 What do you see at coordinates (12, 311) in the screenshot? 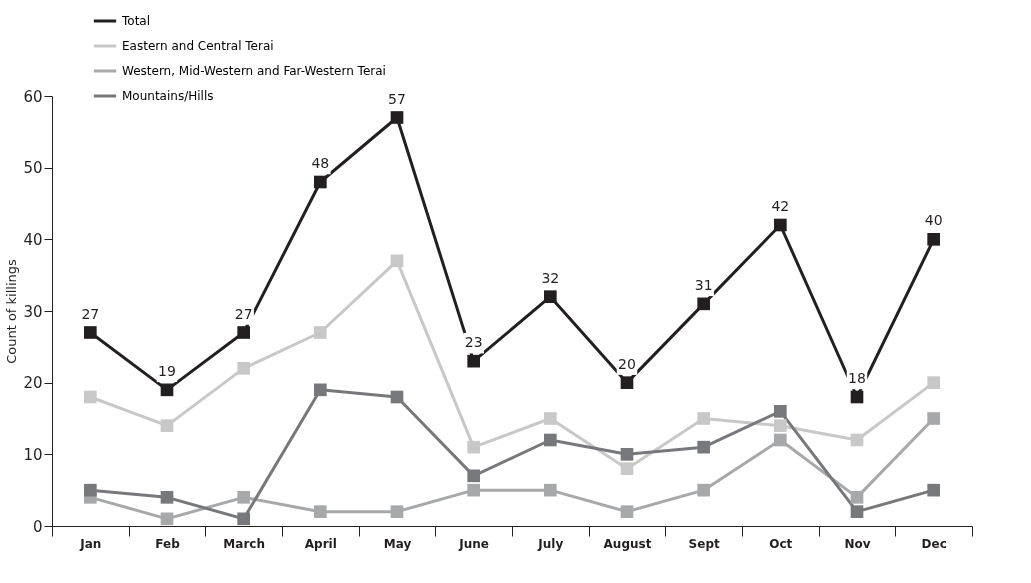
I see `y-axis-title: Count of killings` at bounding box center [12, 311].